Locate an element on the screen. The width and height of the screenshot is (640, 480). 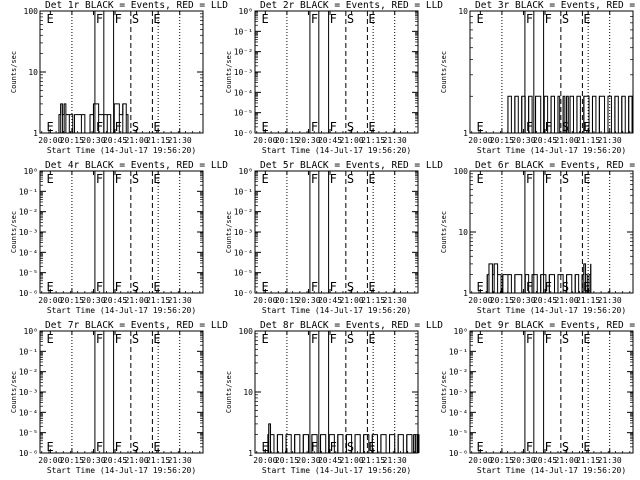
y-tick-label: 1 is located at coordinates (465, 293).